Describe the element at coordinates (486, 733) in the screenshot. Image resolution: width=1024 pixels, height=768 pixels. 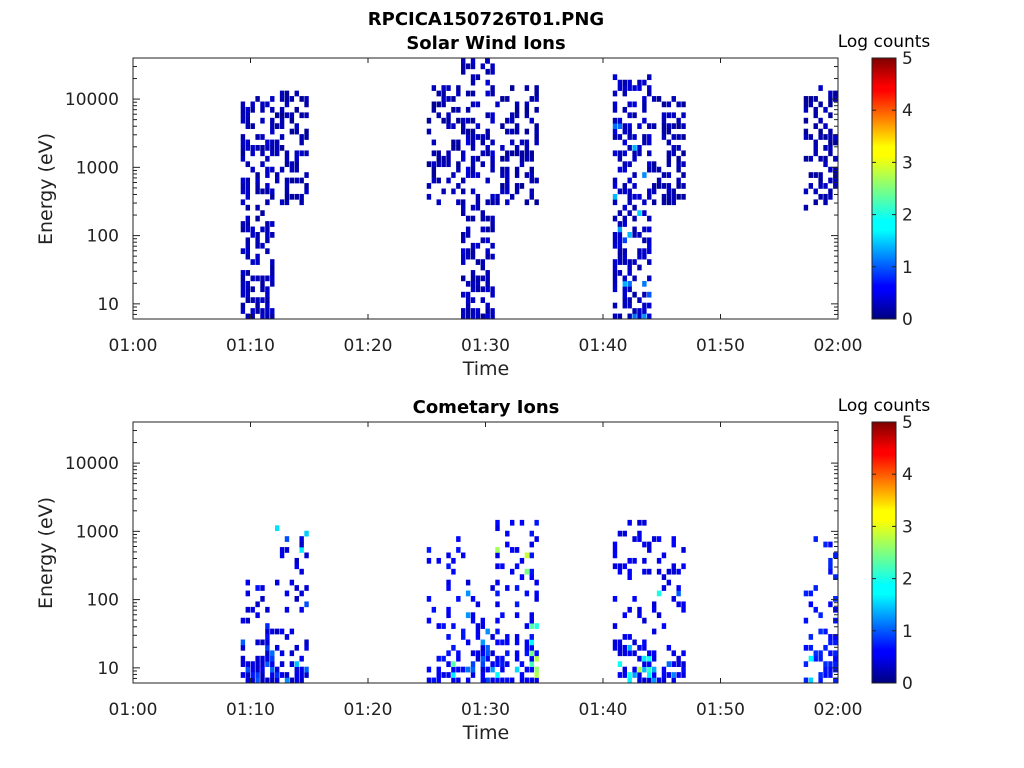
I see `cometary-x-label: Time` at that location.